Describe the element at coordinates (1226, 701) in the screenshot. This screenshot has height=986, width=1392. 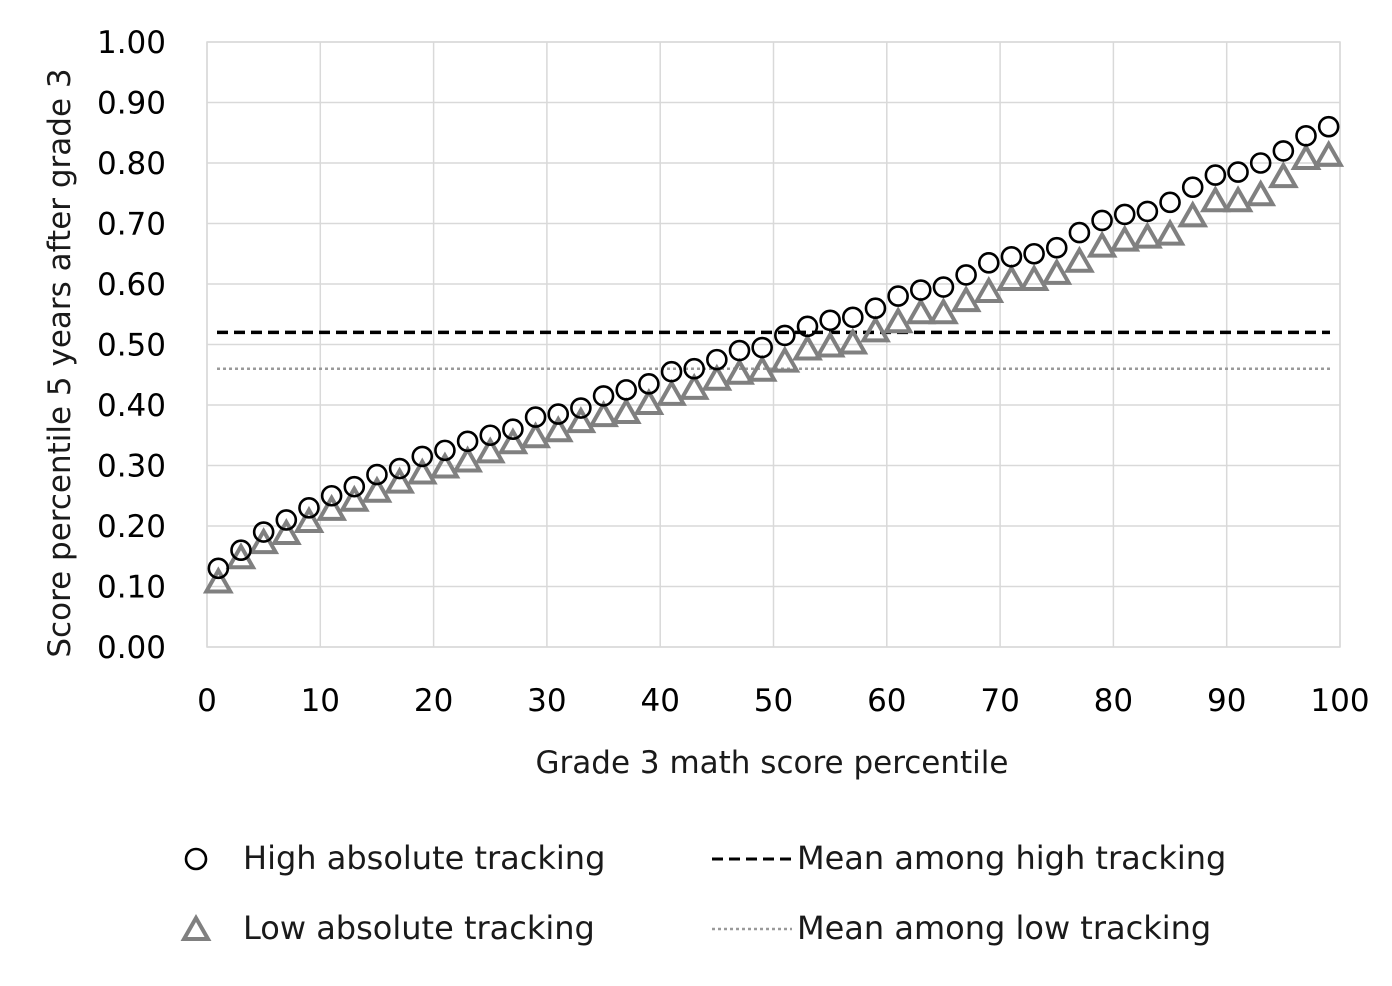
I see `x-tick-label: 90` at that location.